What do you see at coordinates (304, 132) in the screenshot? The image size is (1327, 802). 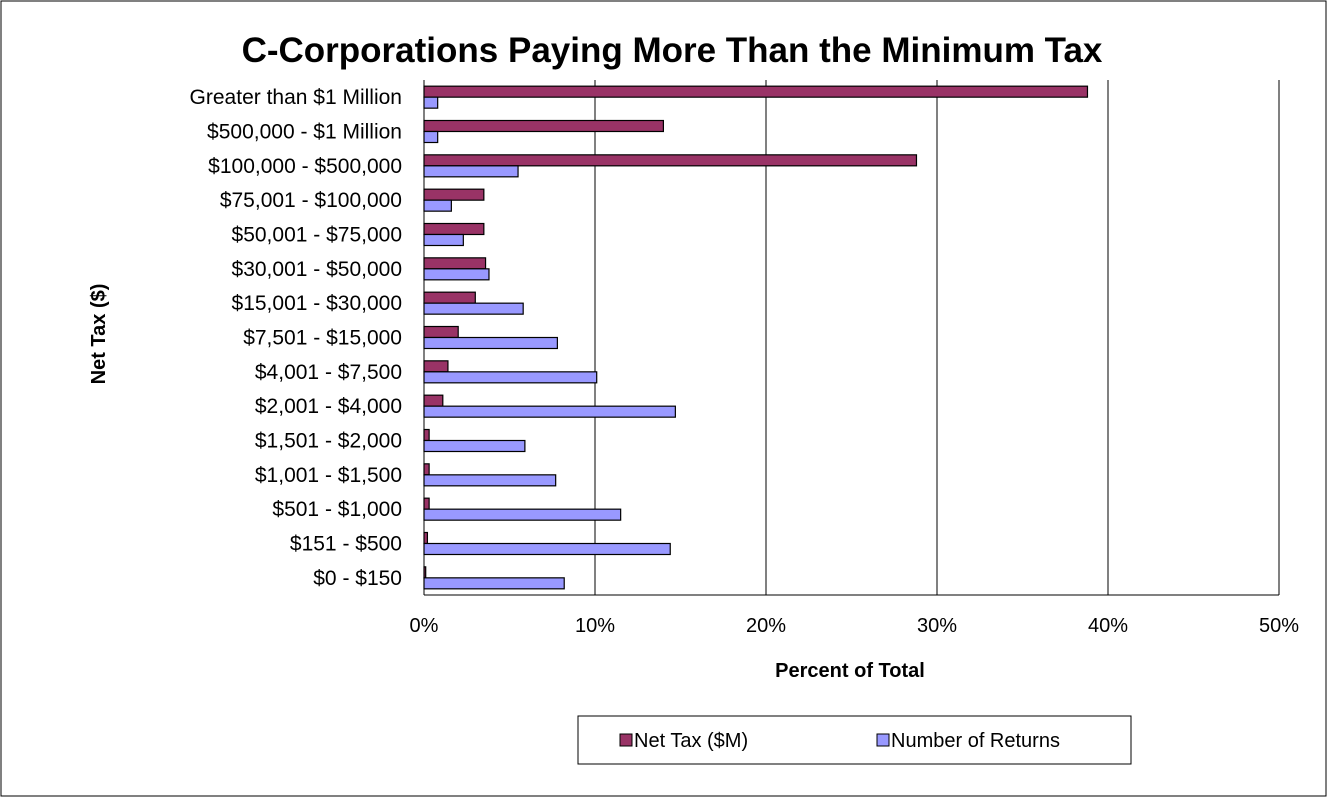 I see `y-tick-label-500-000-1-million: $500,000 - $1 Million` at bounding box center [304, 132].